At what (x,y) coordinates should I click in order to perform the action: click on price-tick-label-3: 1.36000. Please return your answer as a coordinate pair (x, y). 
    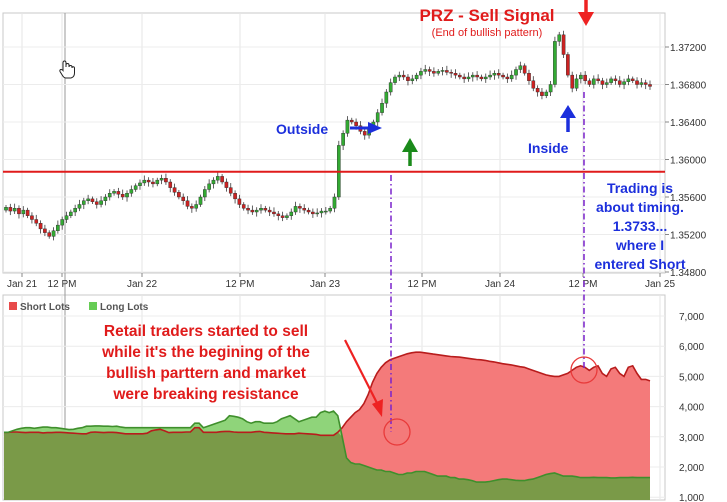
    Looking at the image, I should click on (688, 161).